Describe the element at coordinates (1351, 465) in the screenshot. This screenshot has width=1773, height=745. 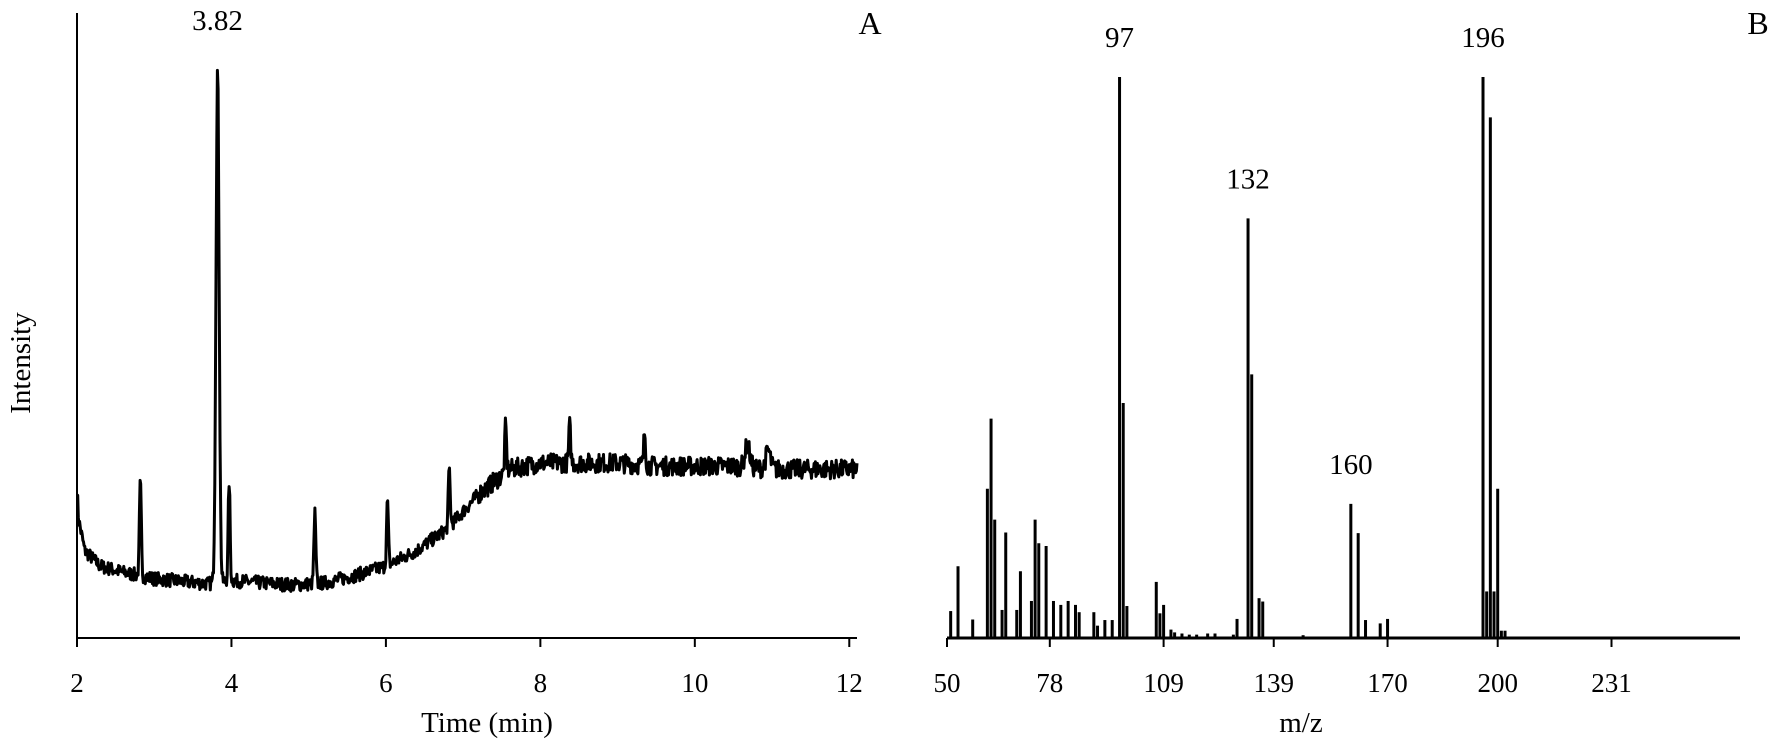
I see `peak-label-b: 160` at that location.